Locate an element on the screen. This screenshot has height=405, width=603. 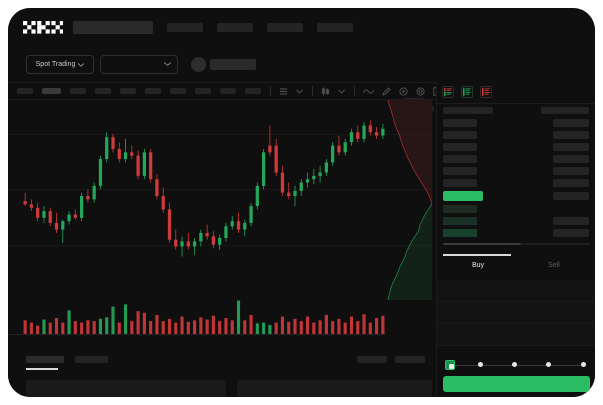
chart-toolbar is located at coordinates (301, 91).